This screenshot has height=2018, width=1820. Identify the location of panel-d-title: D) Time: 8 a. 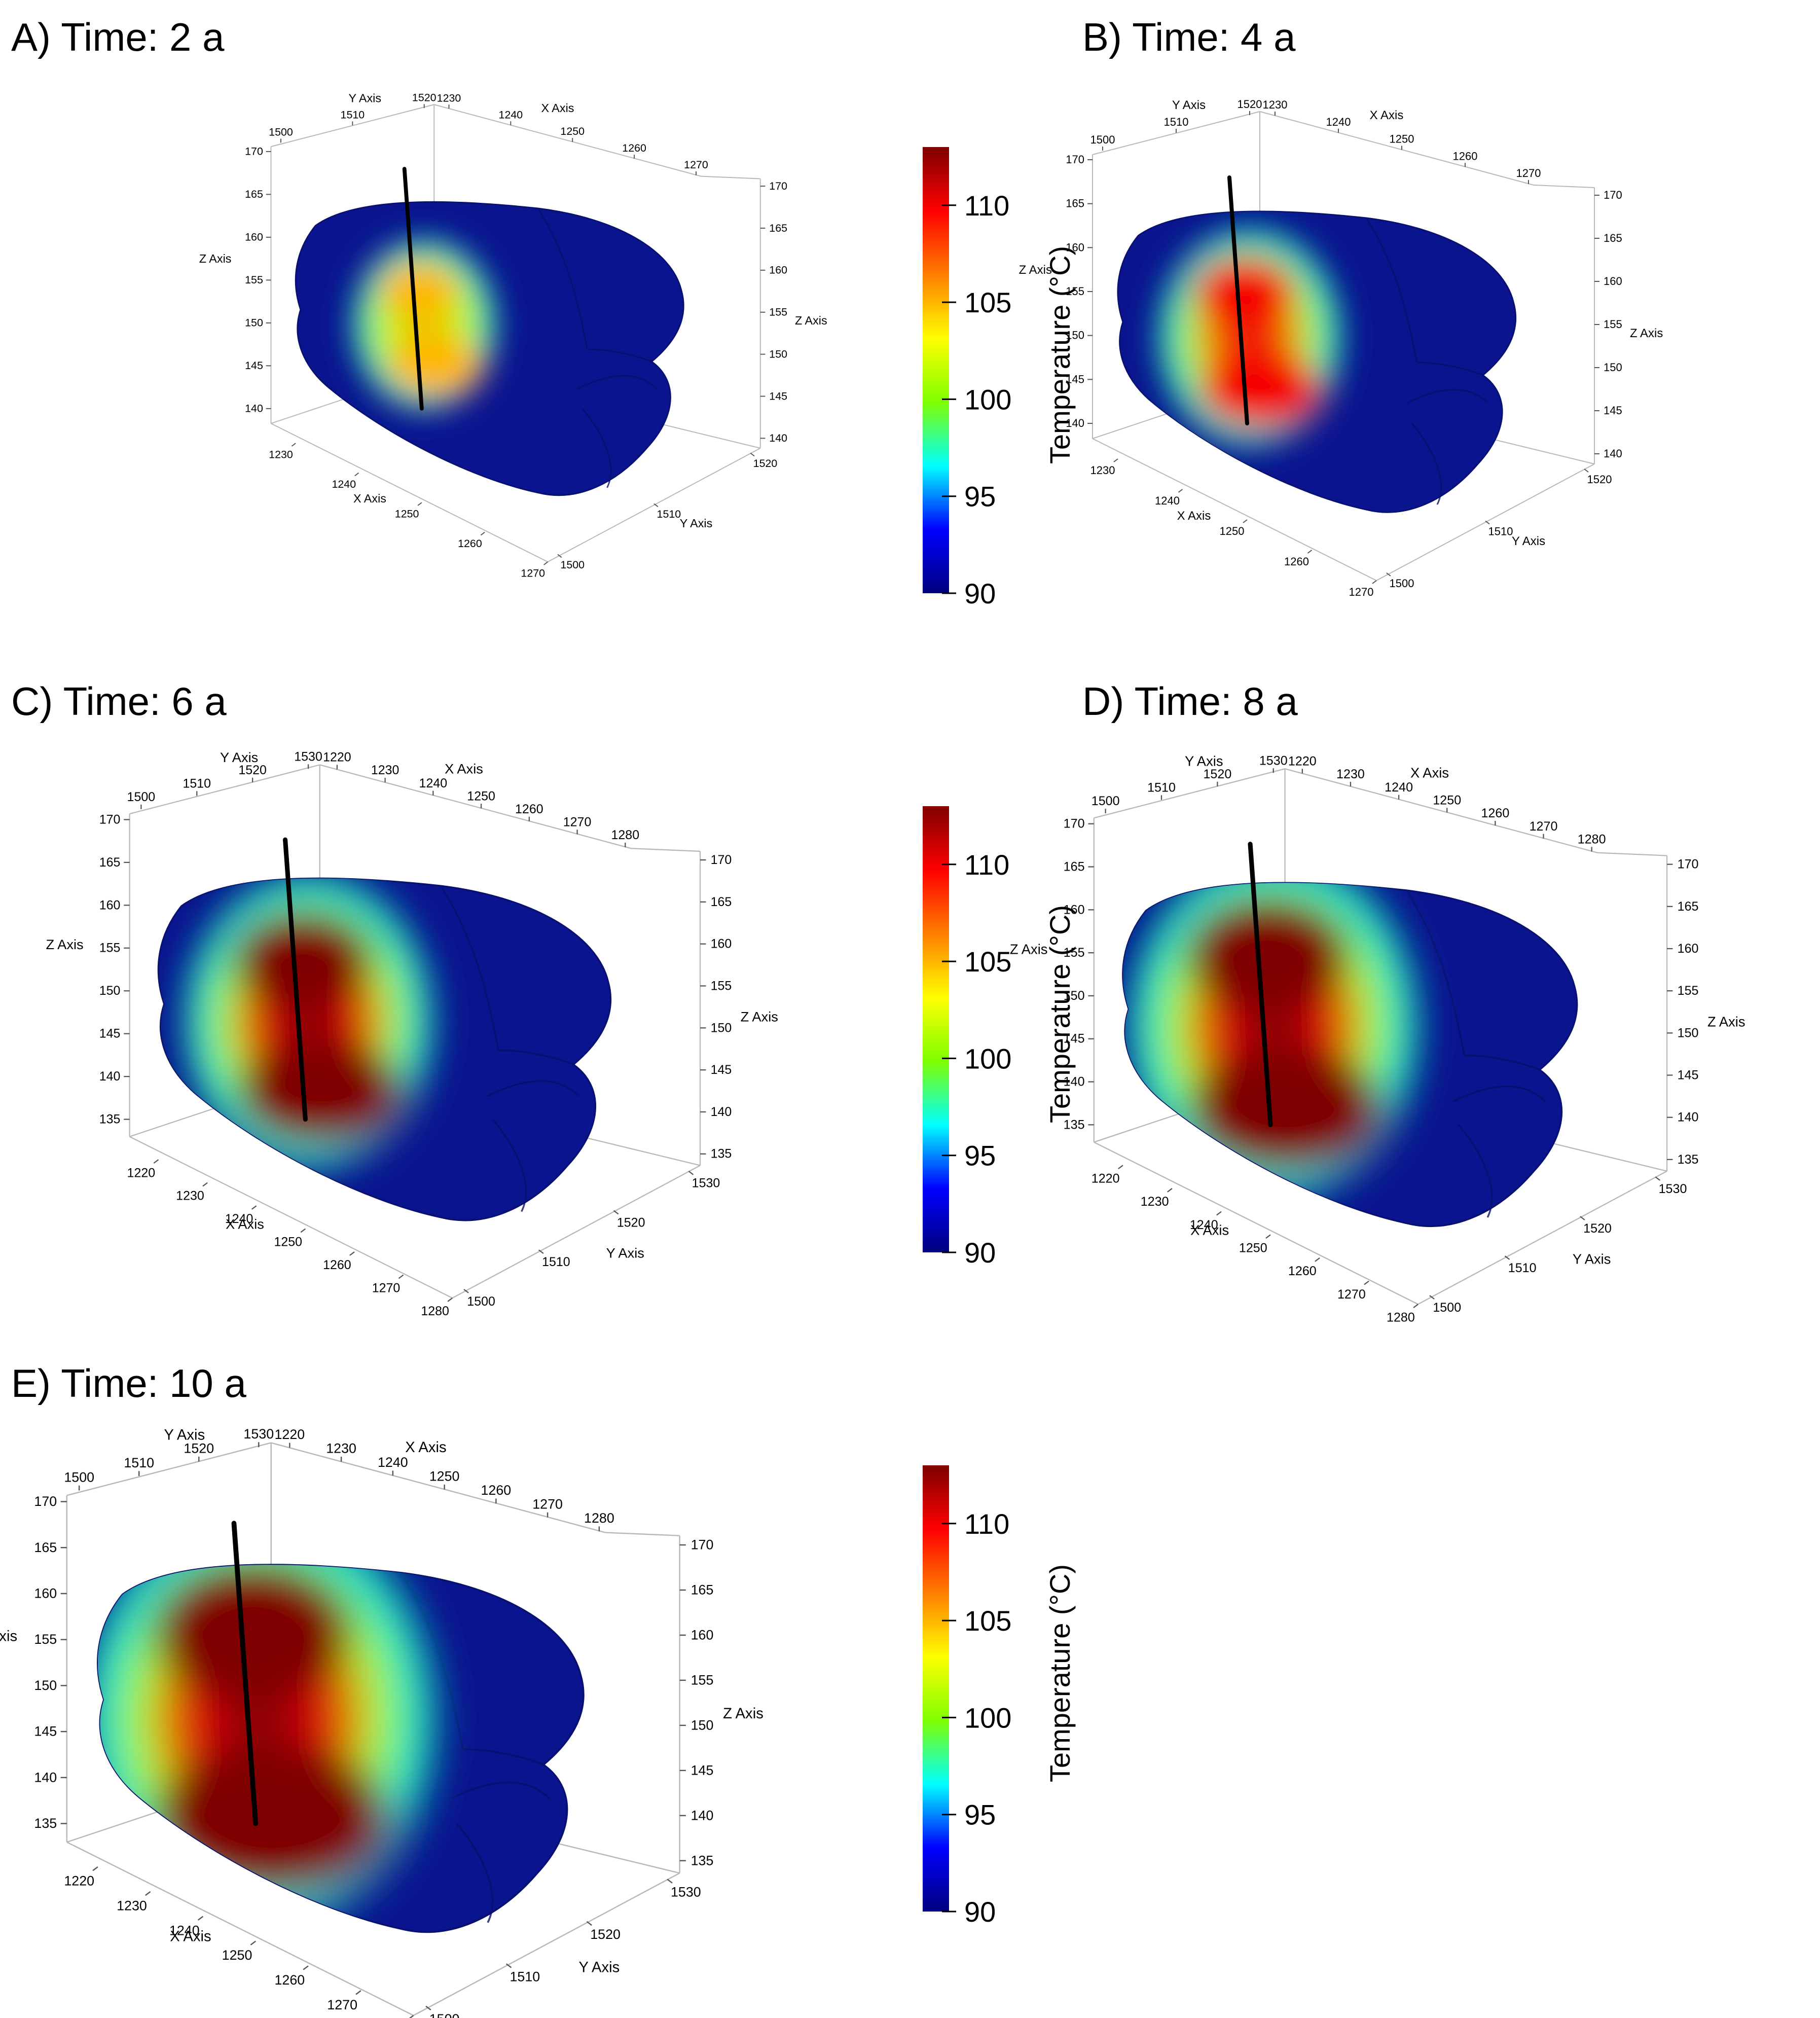
(1190, 701).